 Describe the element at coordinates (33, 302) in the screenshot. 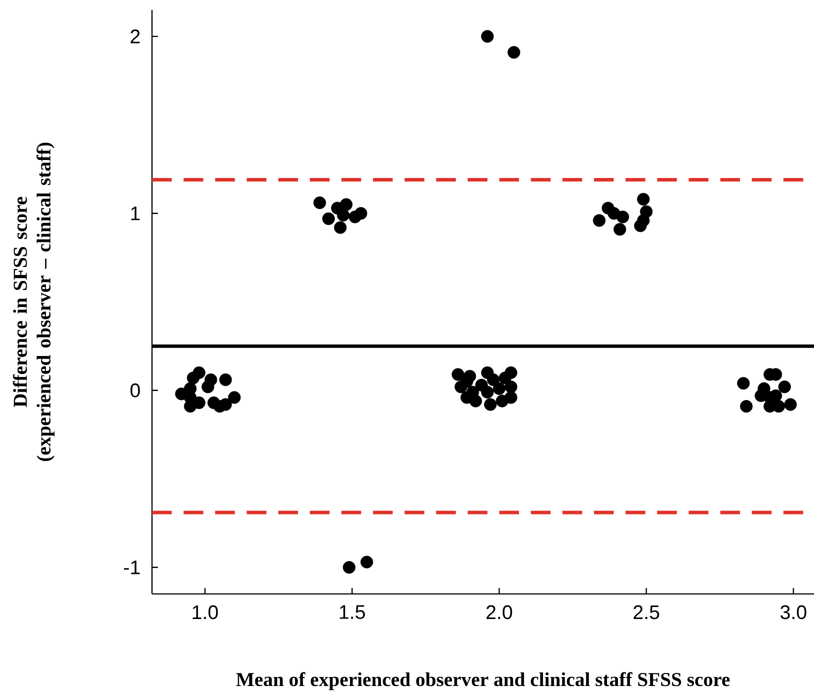

I see `y-axis-title: Difference in SFSS score (experienced observer – clinical staff)` at that location.